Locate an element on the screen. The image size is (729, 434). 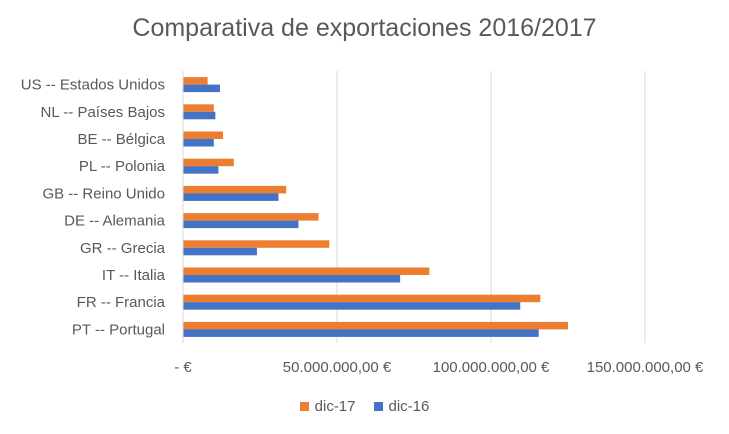
chart-title: Comparativa de exportaciones 2016/2017 is located at coordinates (364, 28).